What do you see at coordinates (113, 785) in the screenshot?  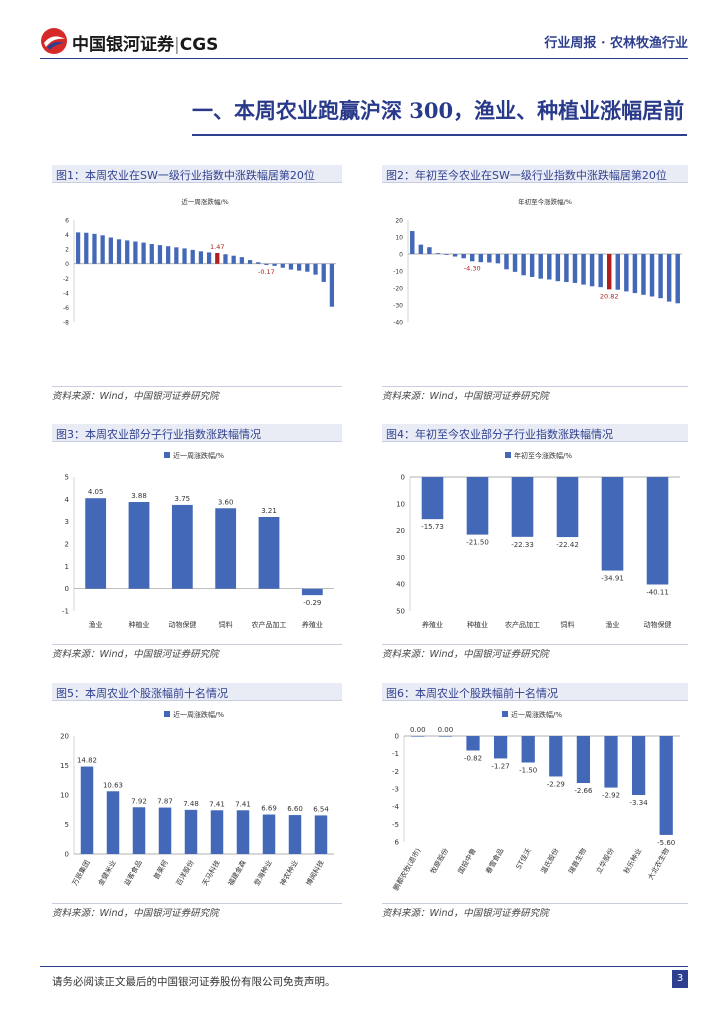 I see `fig5-data-label: 10.63` at bounding box center [113, 785].